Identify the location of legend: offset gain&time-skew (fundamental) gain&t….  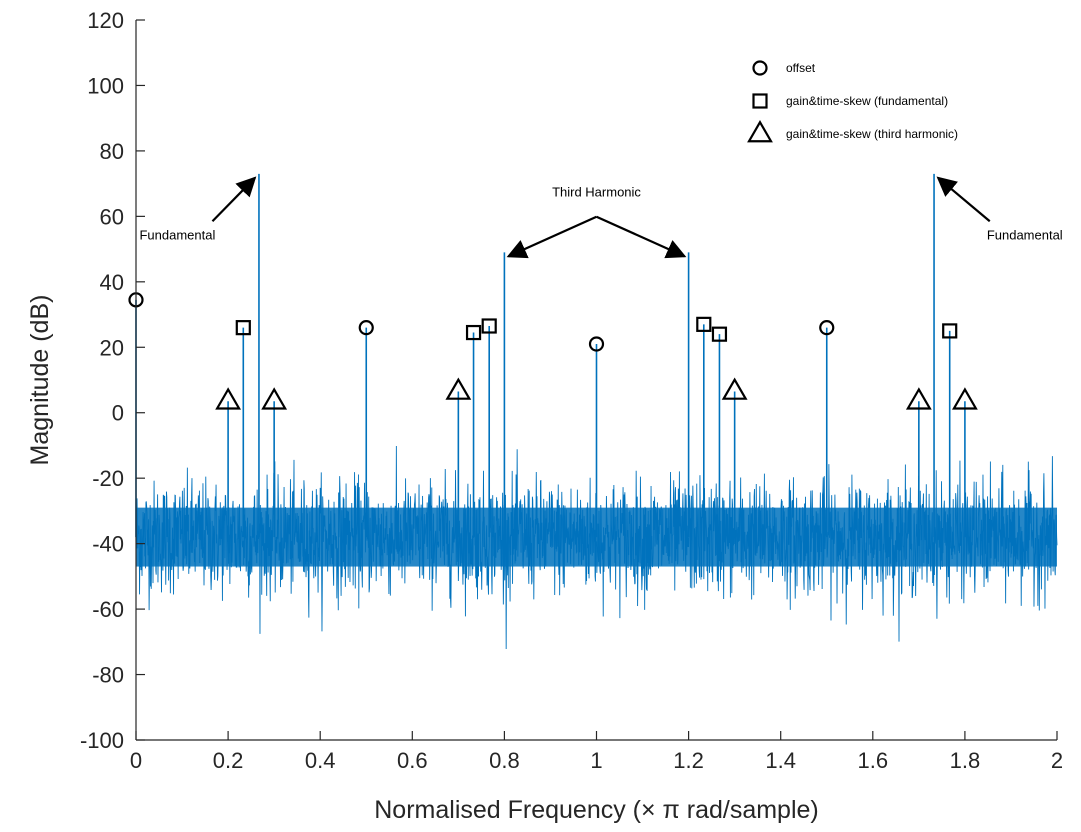
(852, 101).